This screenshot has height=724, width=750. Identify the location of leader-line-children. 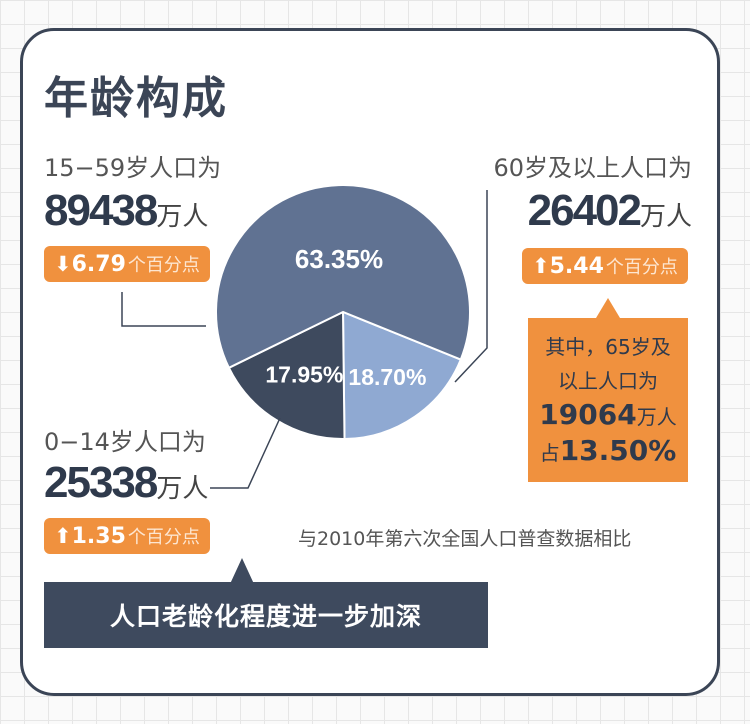
(245, 453).